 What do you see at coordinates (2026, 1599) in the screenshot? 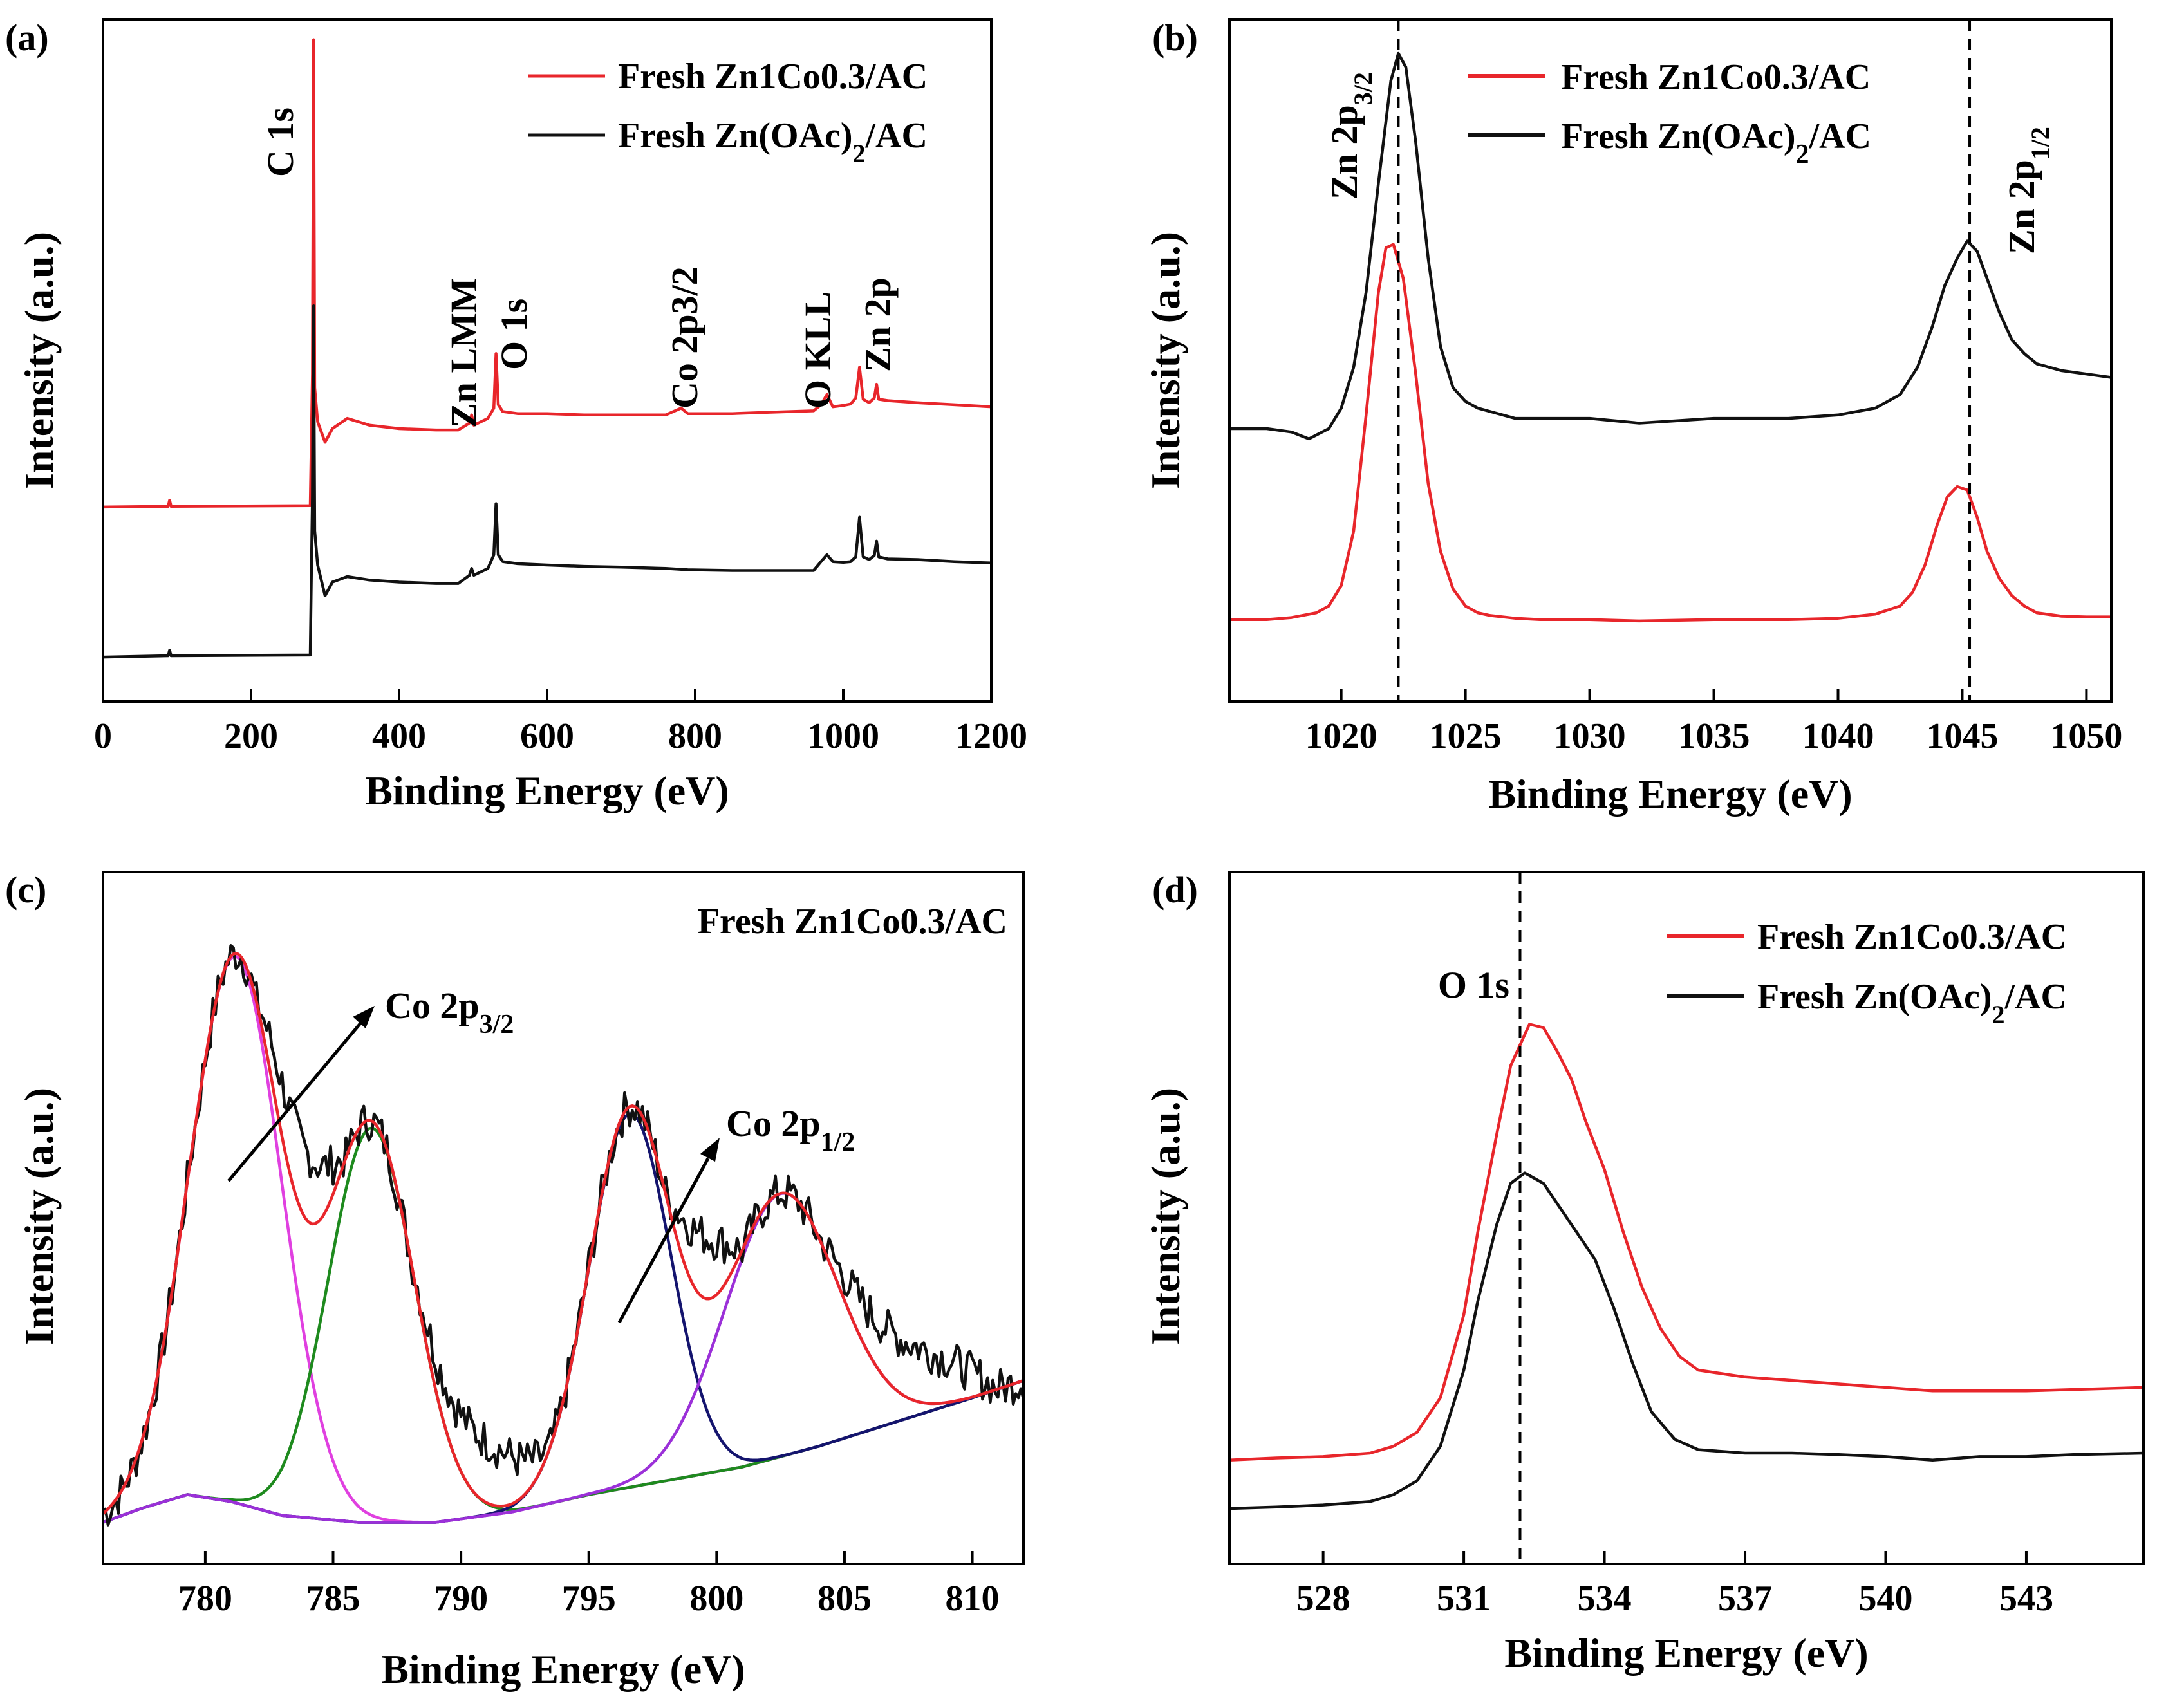
I see `panel-d-x-tick-label: 543` at bounding box center [2026, 1599].